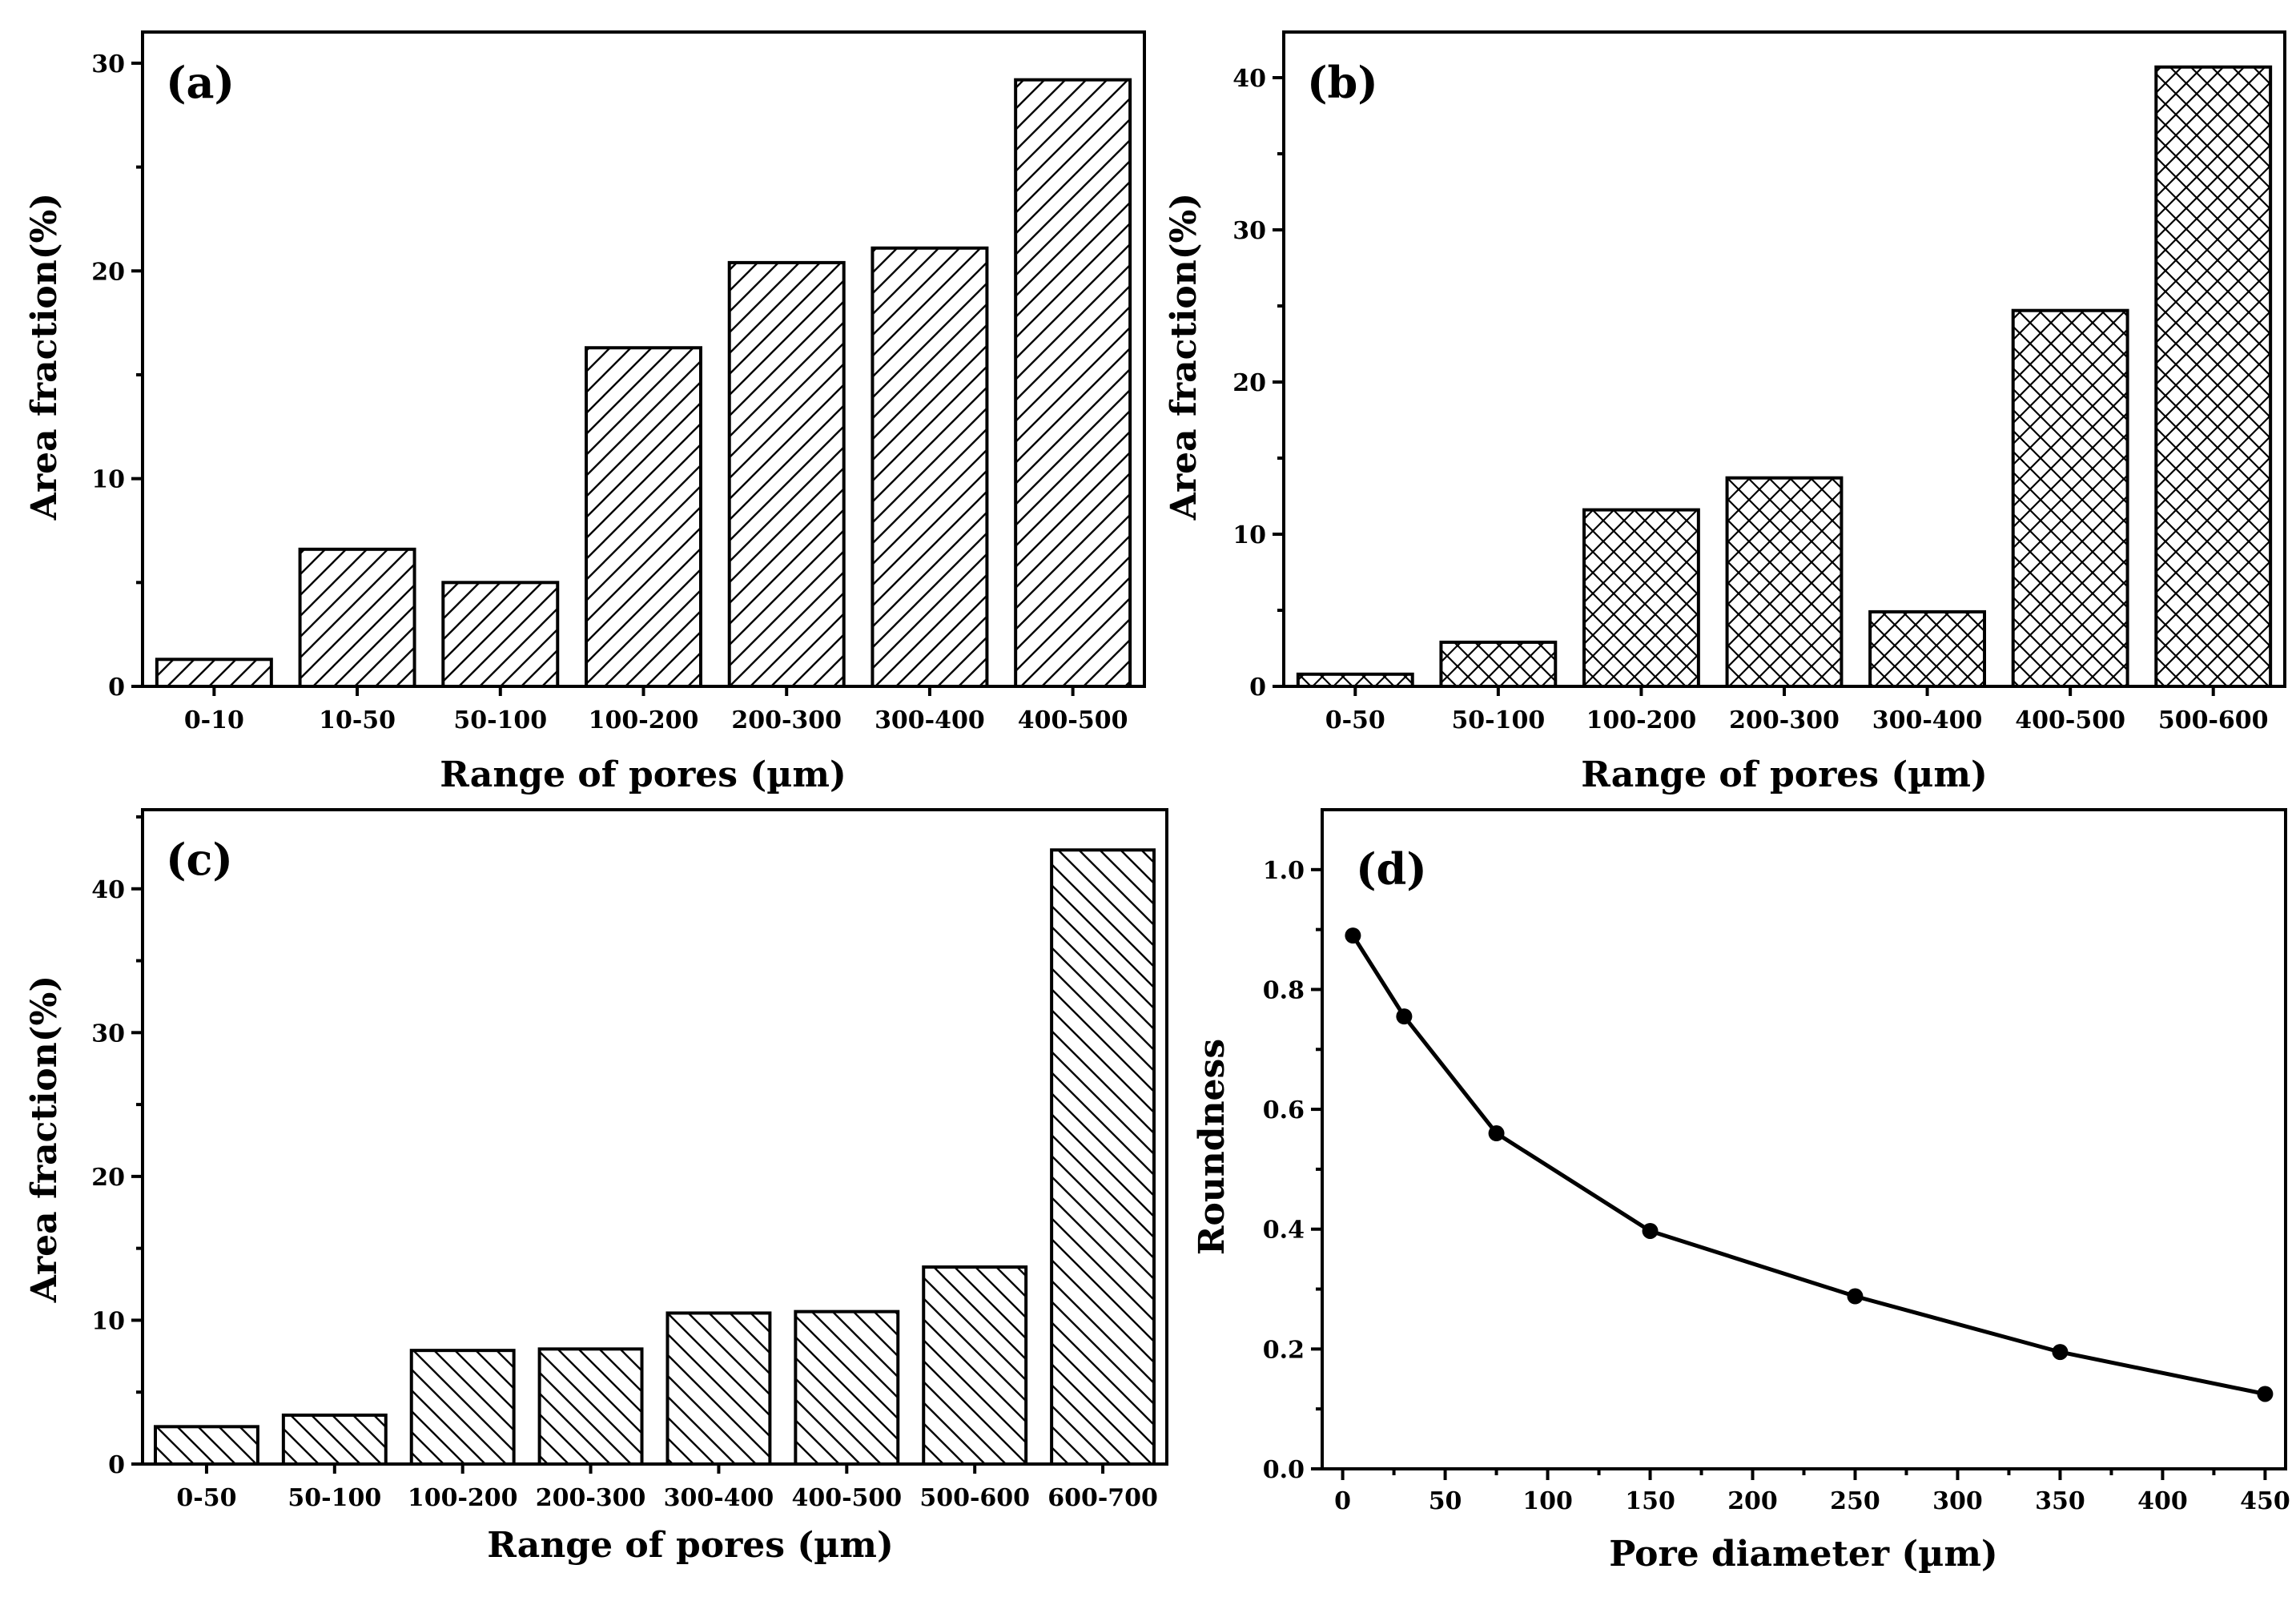 Image resolution: width=2296 pixels, height=1601 pixels. Describe the element at coordinates (2060, 1501) in the screenshot. I see `x-tick-label-d-350: 350` at that location.